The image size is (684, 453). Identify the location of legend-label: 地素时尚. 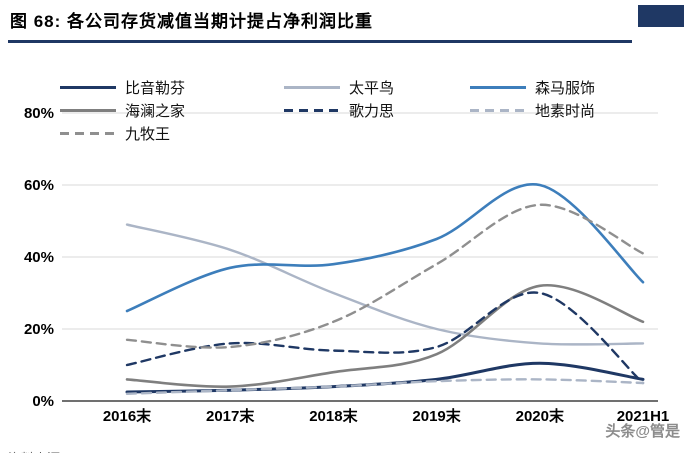
(565, 111).